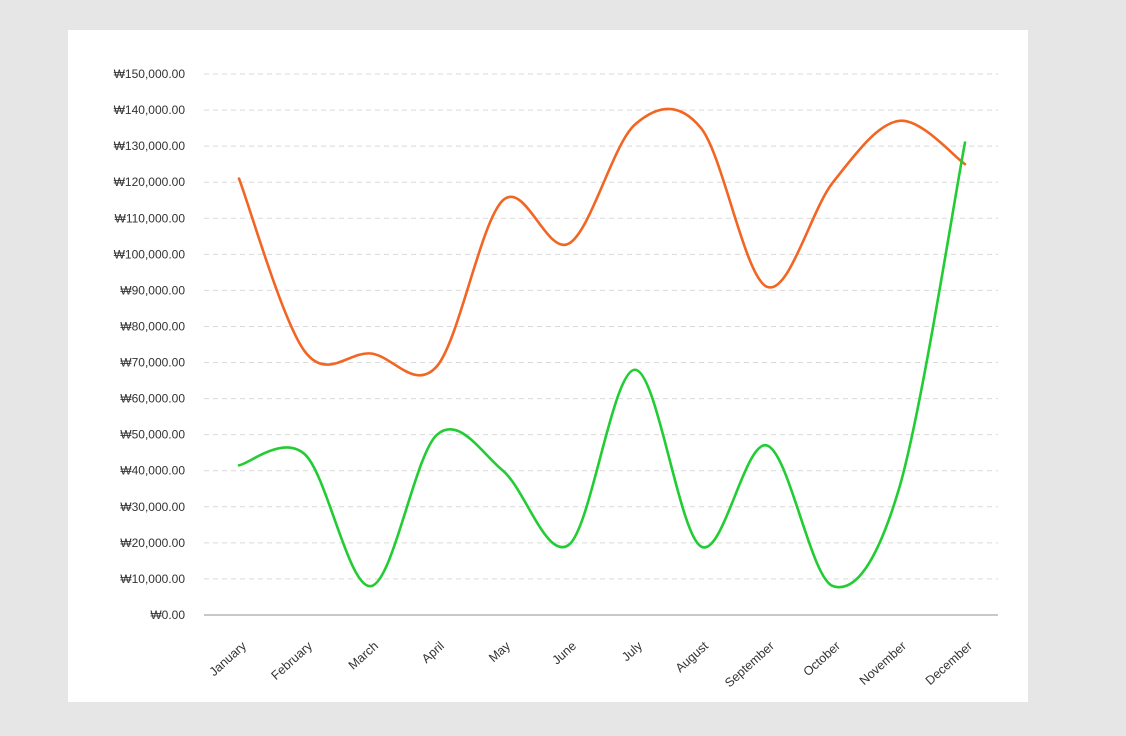  I want to click on y-tick-label: ₩100,000.00, so click(150, 254).